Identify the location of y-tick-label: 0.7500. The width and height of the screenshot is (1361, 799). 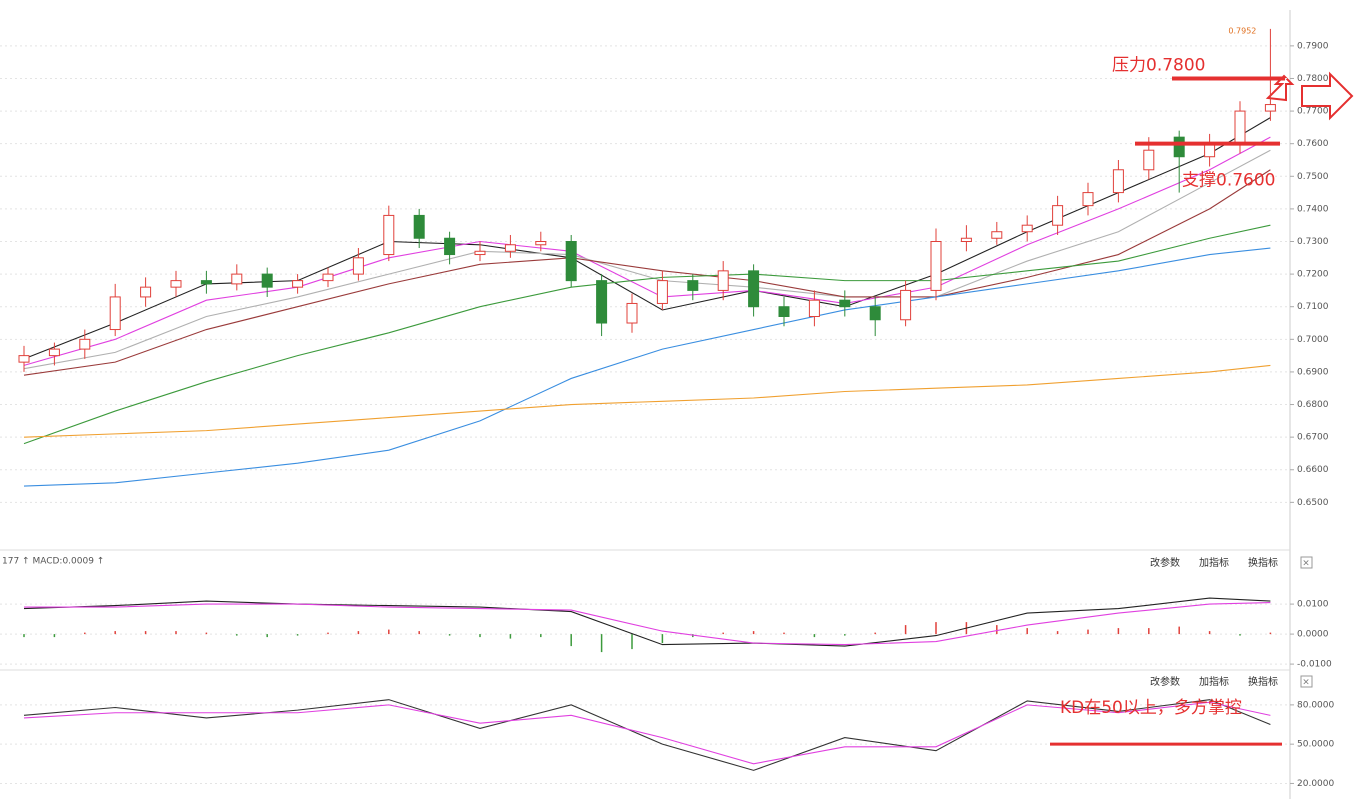
(1313, 177).